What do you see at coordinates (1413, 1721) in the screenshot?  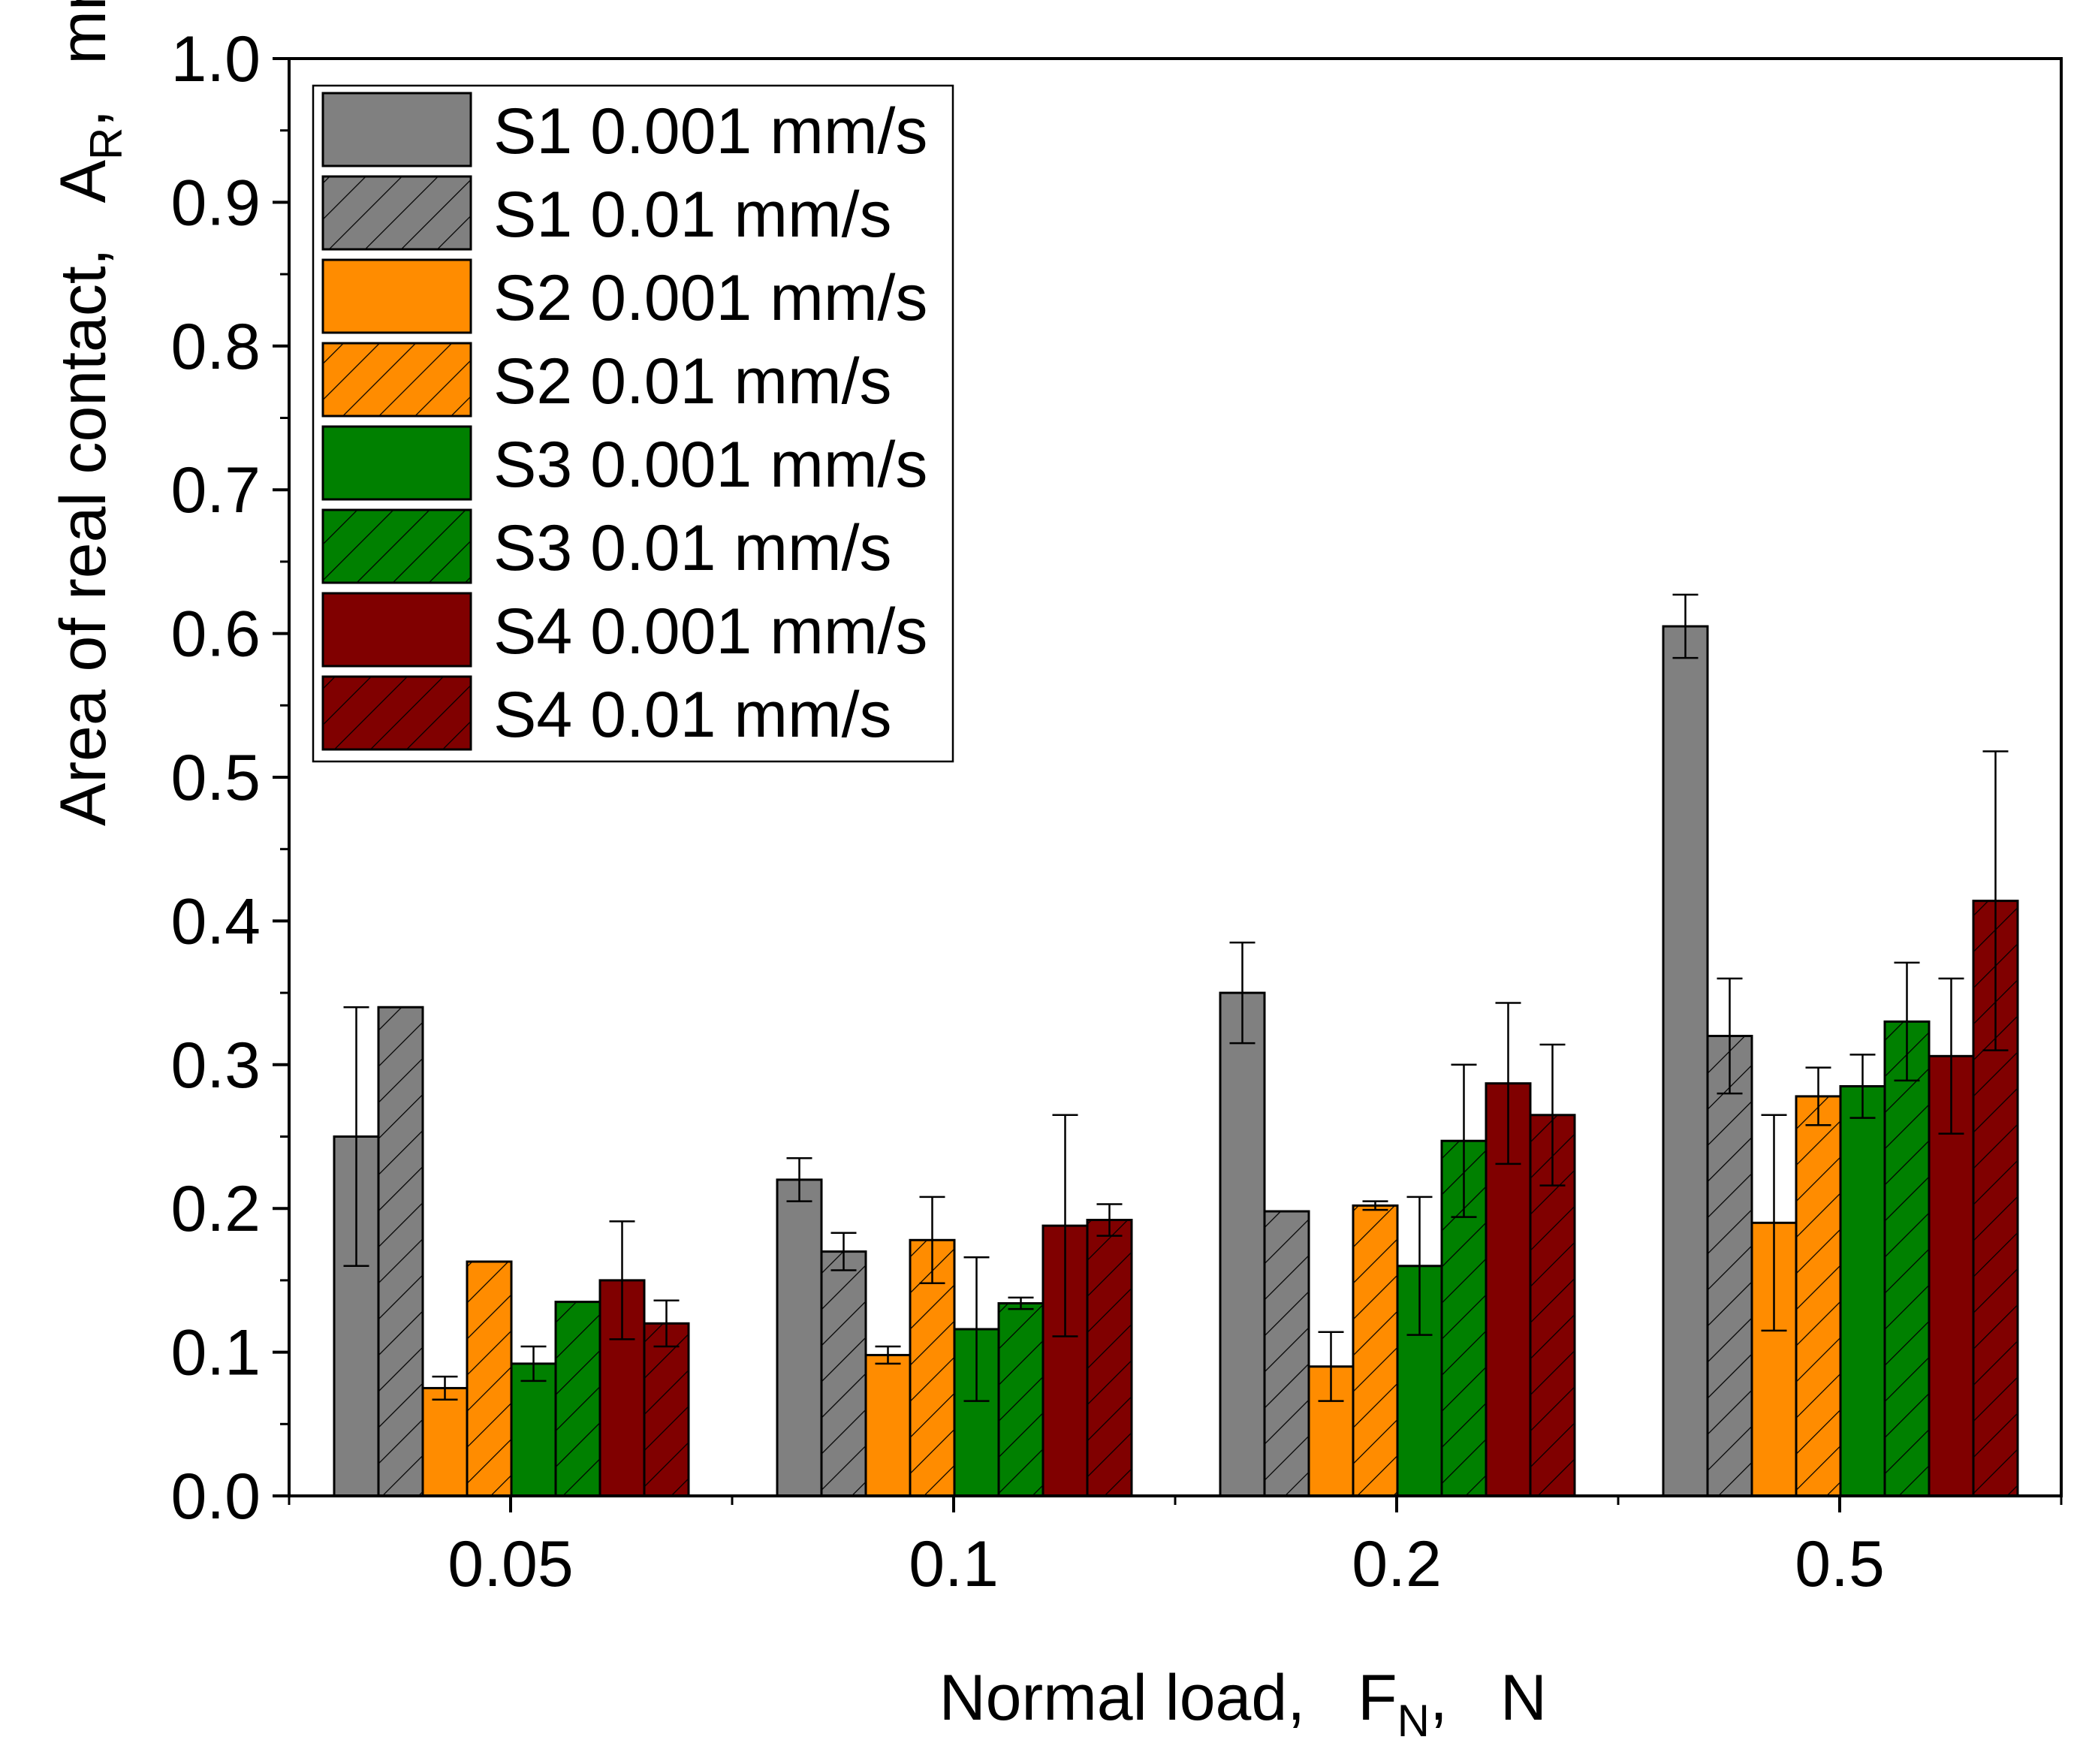 I see `x-axis-title-subscript: N` at bounding box center [1413, 1721].